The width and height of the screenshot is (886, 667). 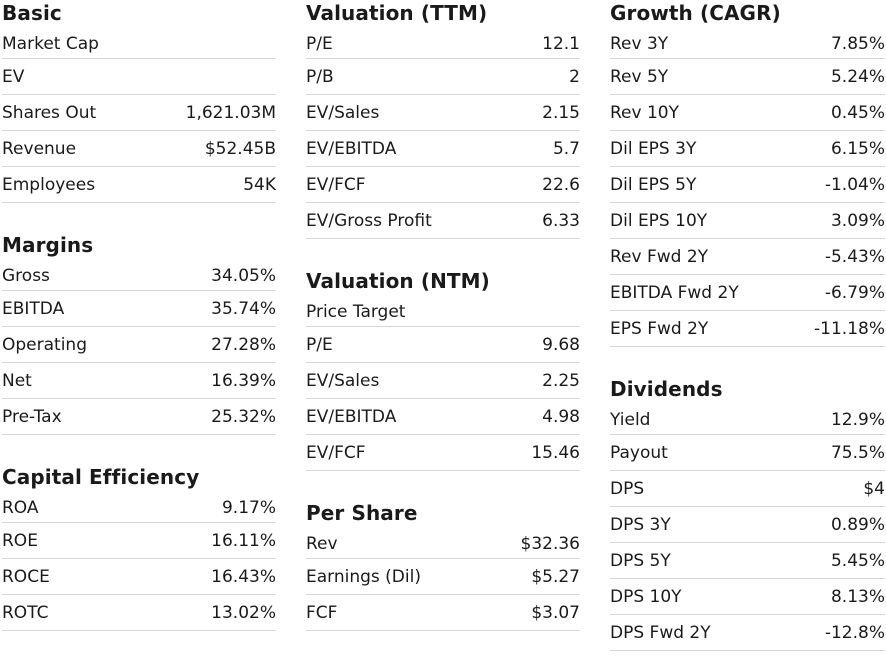 What do you see at coordinates (443, 345) in the screenshot?
I see `stat-row-pe-ntm: P/E 9.68` at bounding box center [443, 345].